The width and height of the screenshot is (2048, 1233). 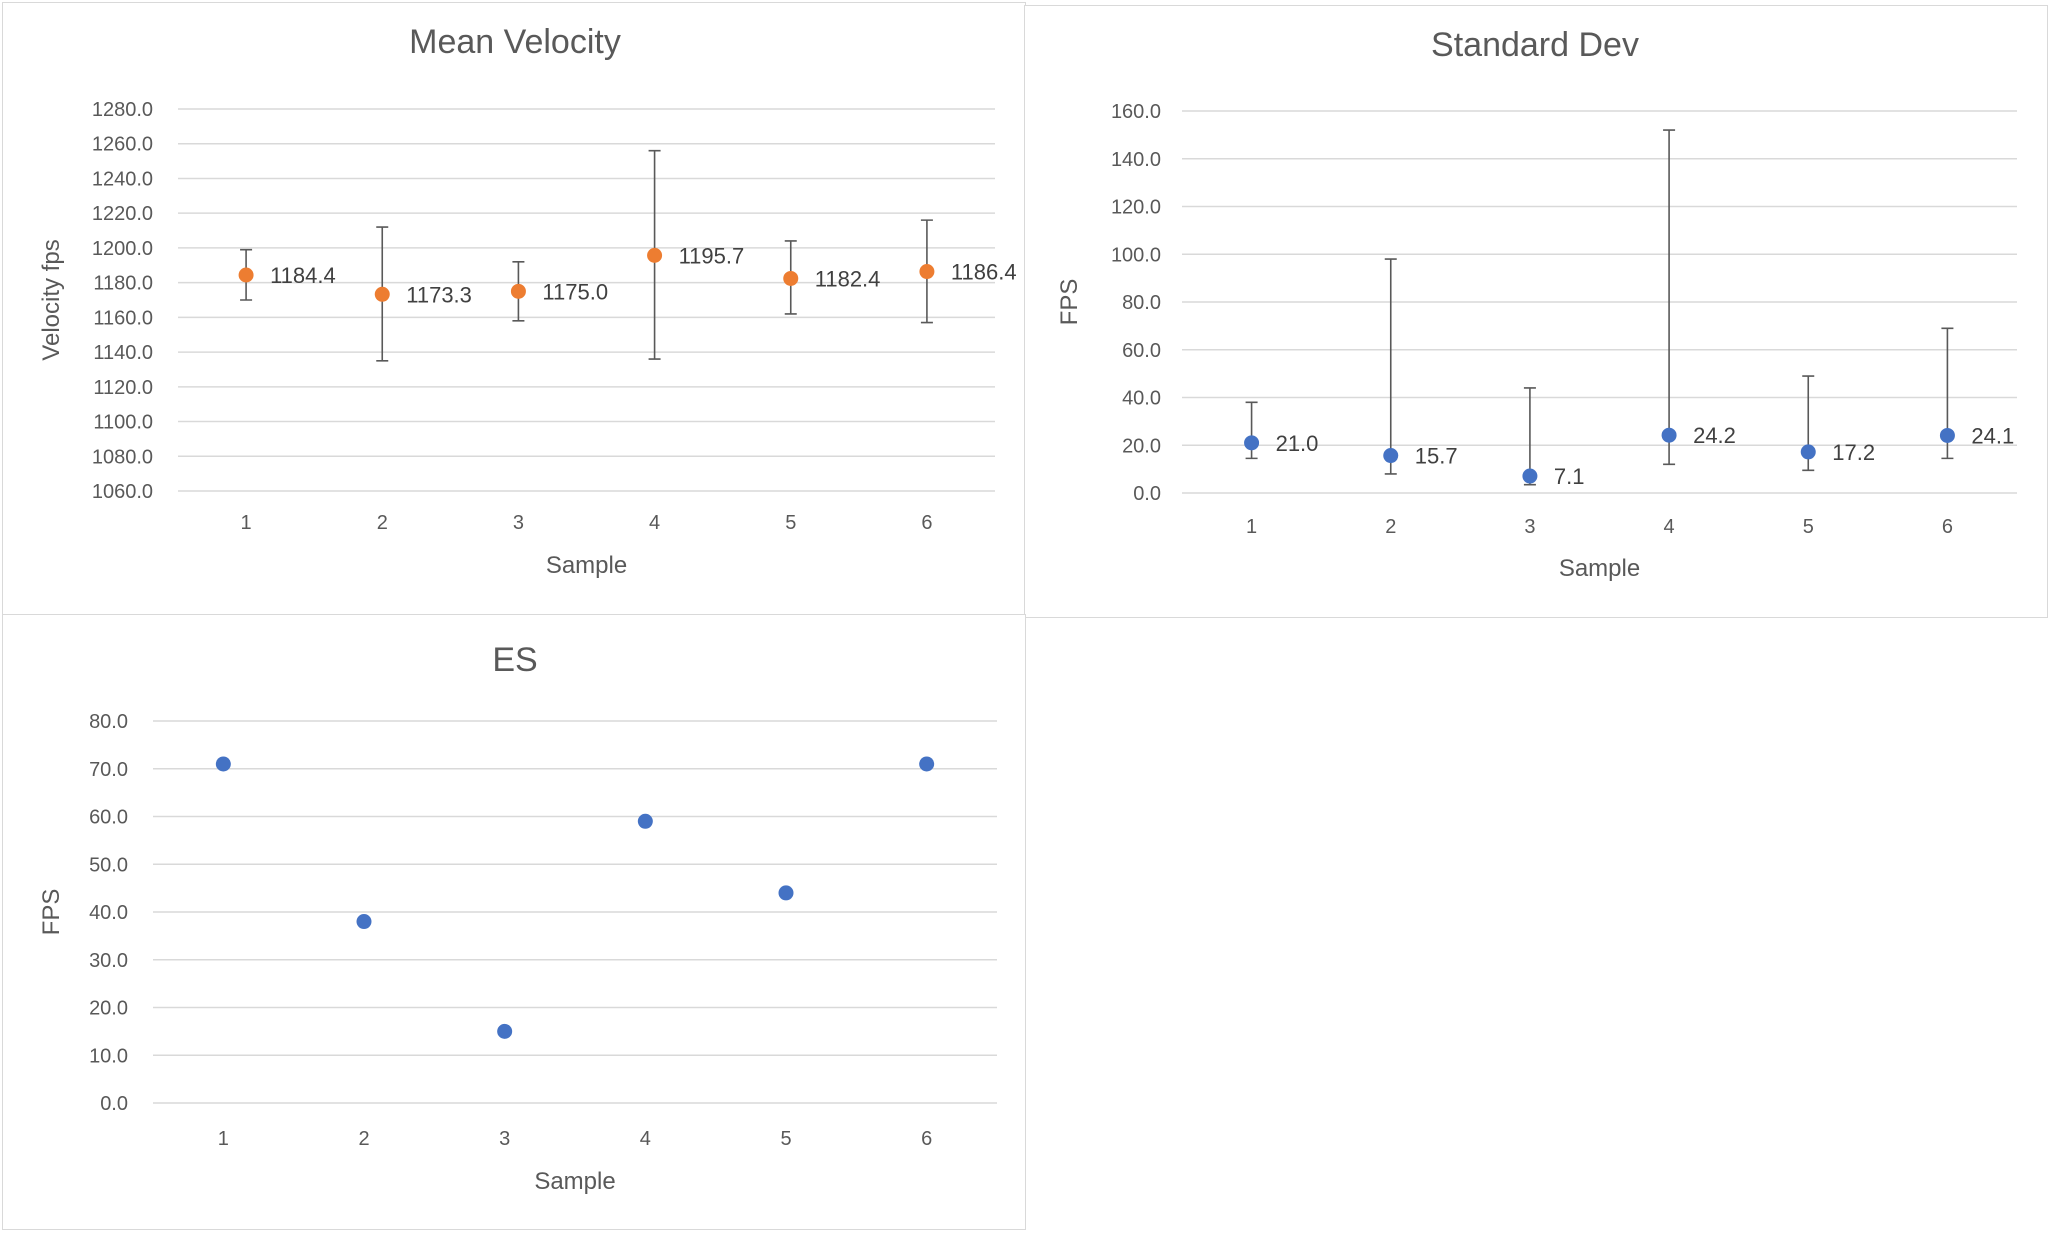 I want to click on y-tick-label: 50.0, so click(x=108, y=865).